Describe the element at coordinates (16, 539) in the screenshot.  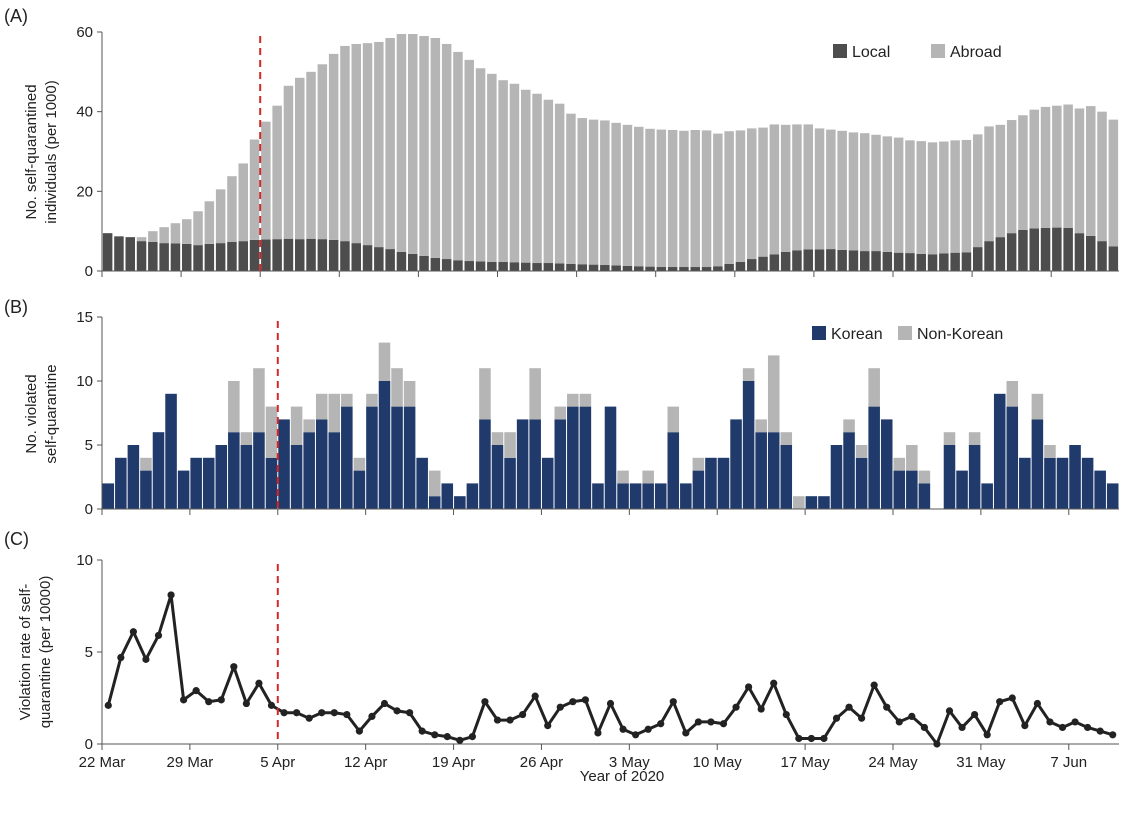
I see `panel-c-letter: (C)` at that location.